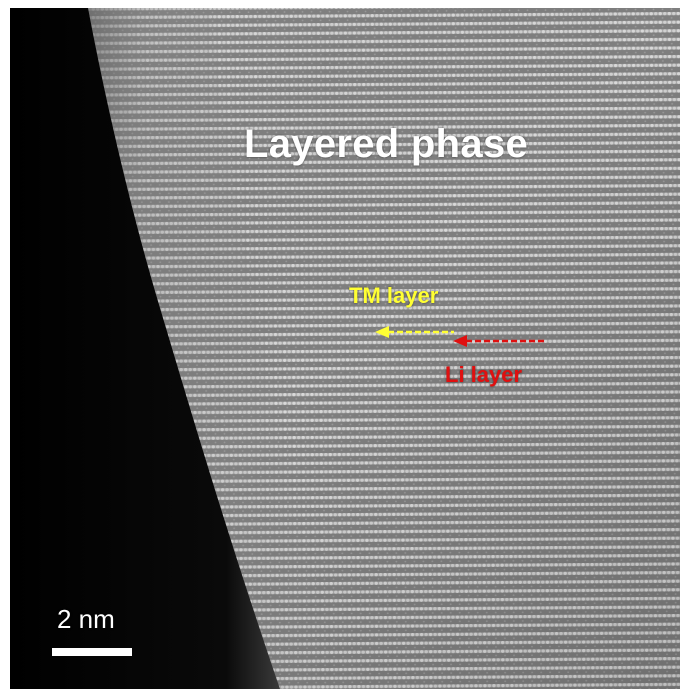 This screenshot has width=689, height=697. Describe the element at coordinates (386, 144) in the screenshot. I see `layered-phase-label: Layered phase` at that location.